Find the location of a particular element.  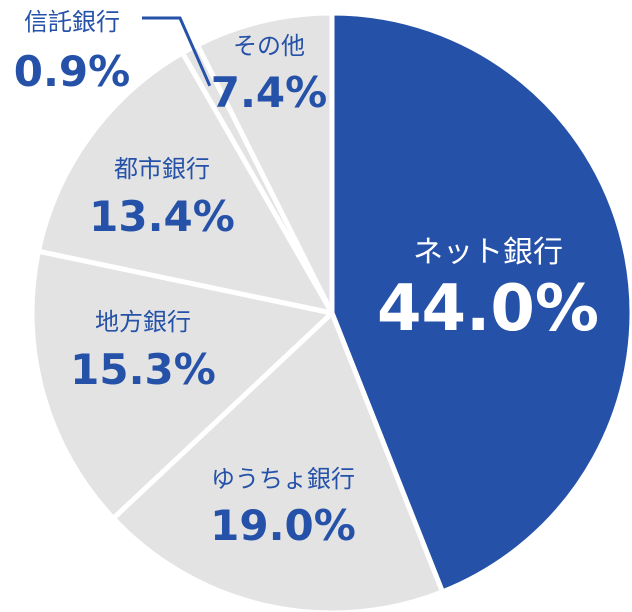

slice-value-net-bank: 44.0% is located at coordinates (488, 309).